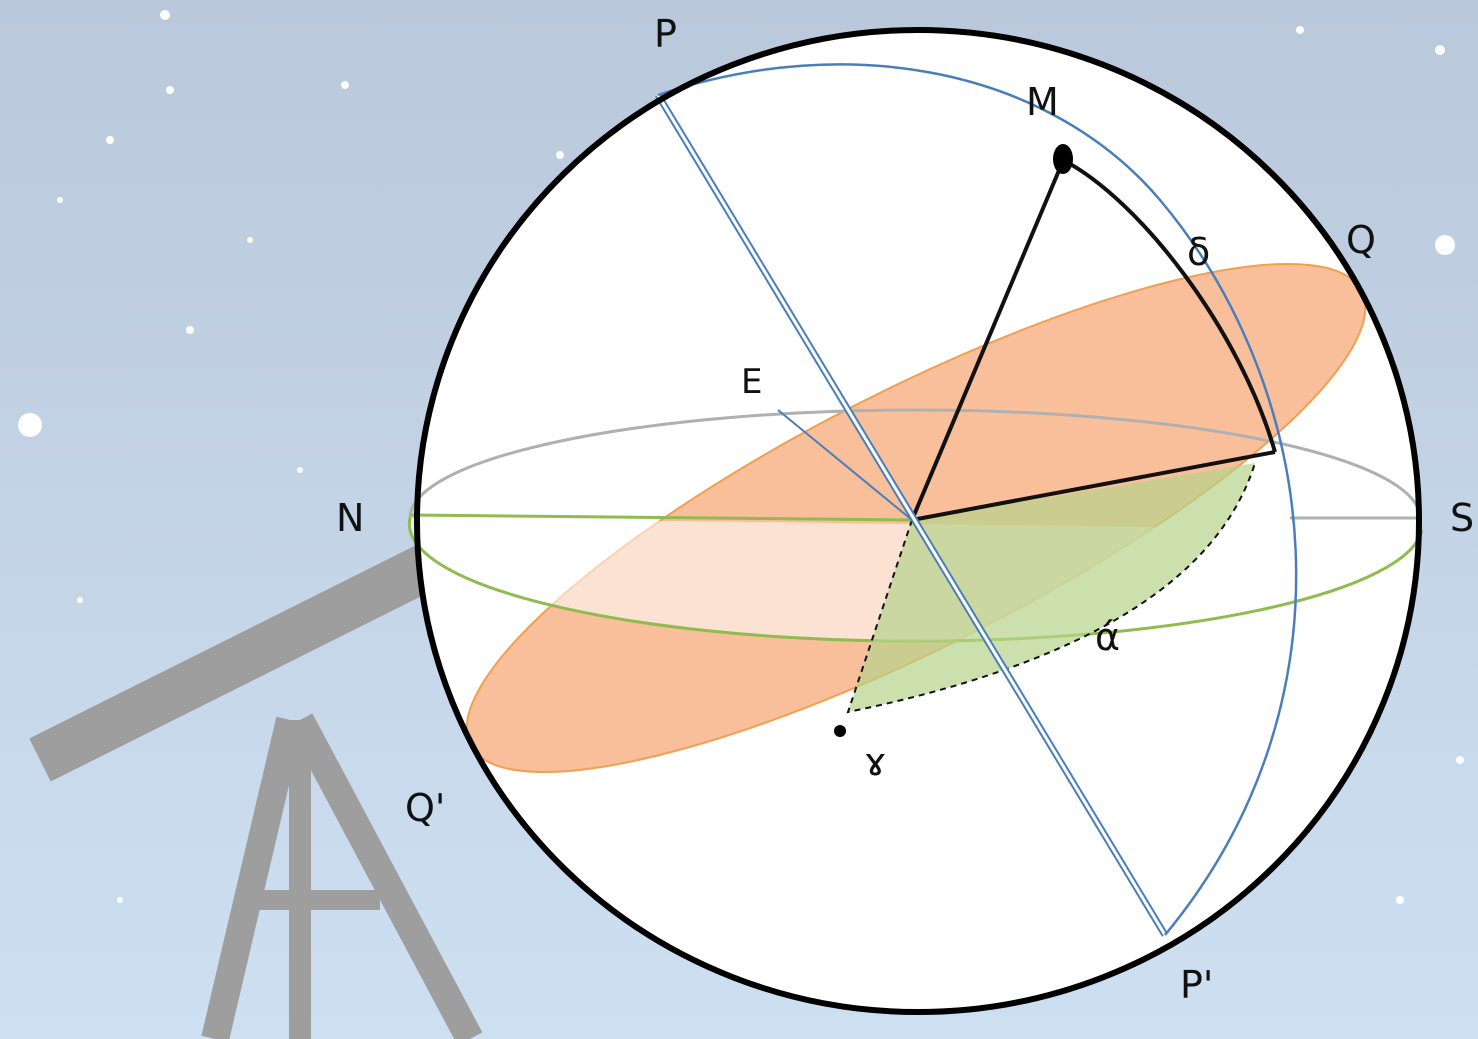 The image size is (1478, 1039). What do you see at coordinates (1108, 637) in the screenshot?
I see `label-alpha: ά` at bounding box center [1108, 637].